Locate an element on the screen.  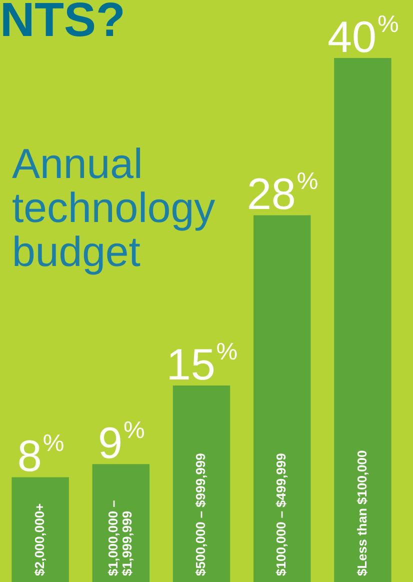
x-tick-label: $1,000,000 – $1,999,999 is located at coordinates (119, 538).